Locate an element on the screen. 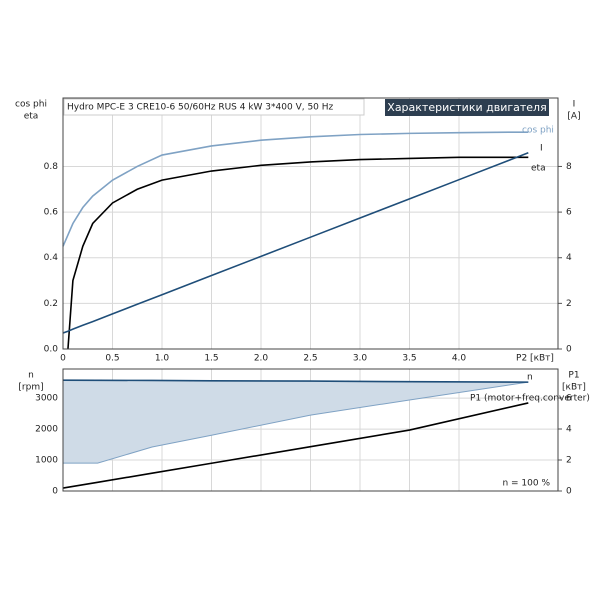 This screenshot has height=604, width=600. y2-axis-label: P1 is located at coordinates (573, 376).